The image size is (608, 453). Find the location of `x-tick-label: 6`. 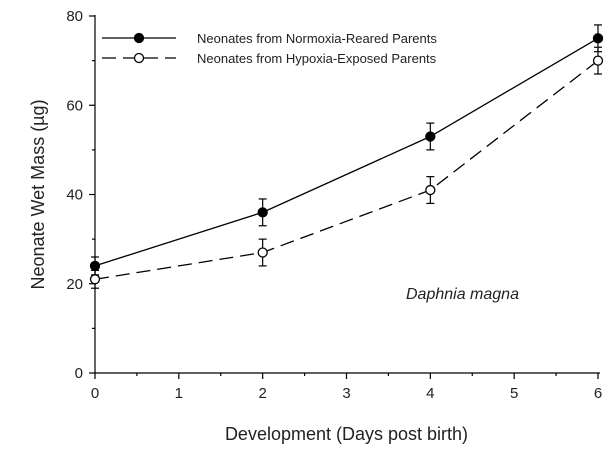

x-tick-label: 6 is located at coordinates (598, 393).